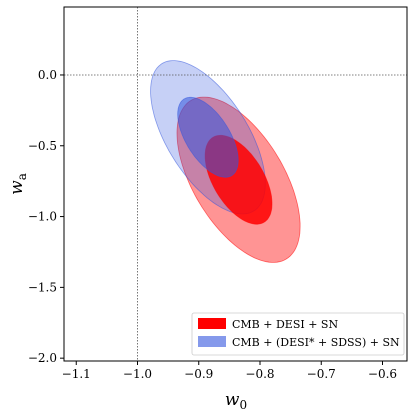 The height and width of the screenshot is (419, 415). What do you see at coordinates (259, 374) in the screenshot?
I see `x-tick-label: −0.8` at bounding box center [259, 374].